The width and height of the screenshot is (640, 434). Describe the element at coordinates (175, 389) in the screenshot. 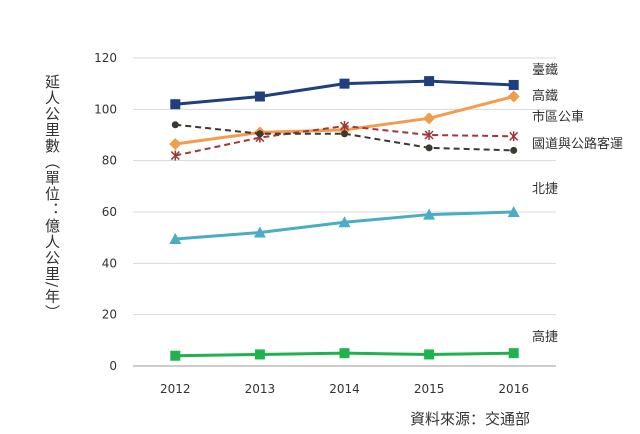

I see `x-tick-label: 2012` at that location.